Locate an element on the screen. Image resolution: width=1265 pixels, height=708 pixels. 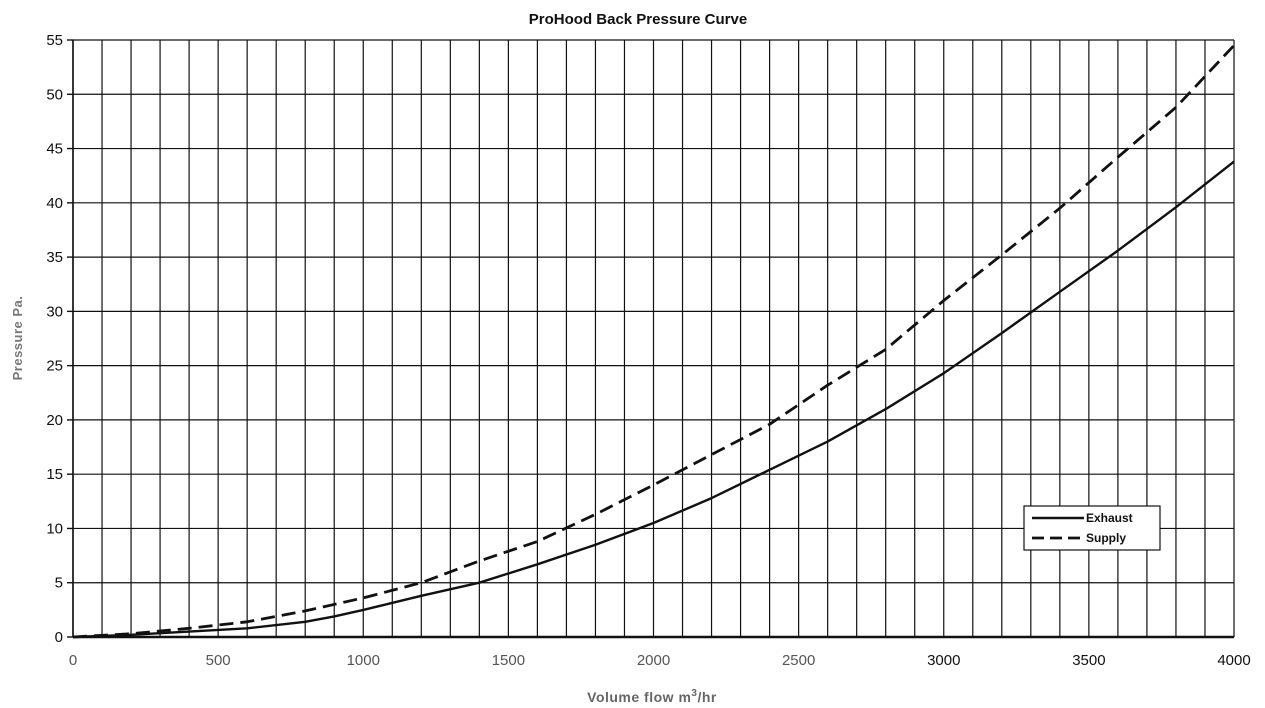
y-tick-label: 50 is located at coordinates (54, 94).